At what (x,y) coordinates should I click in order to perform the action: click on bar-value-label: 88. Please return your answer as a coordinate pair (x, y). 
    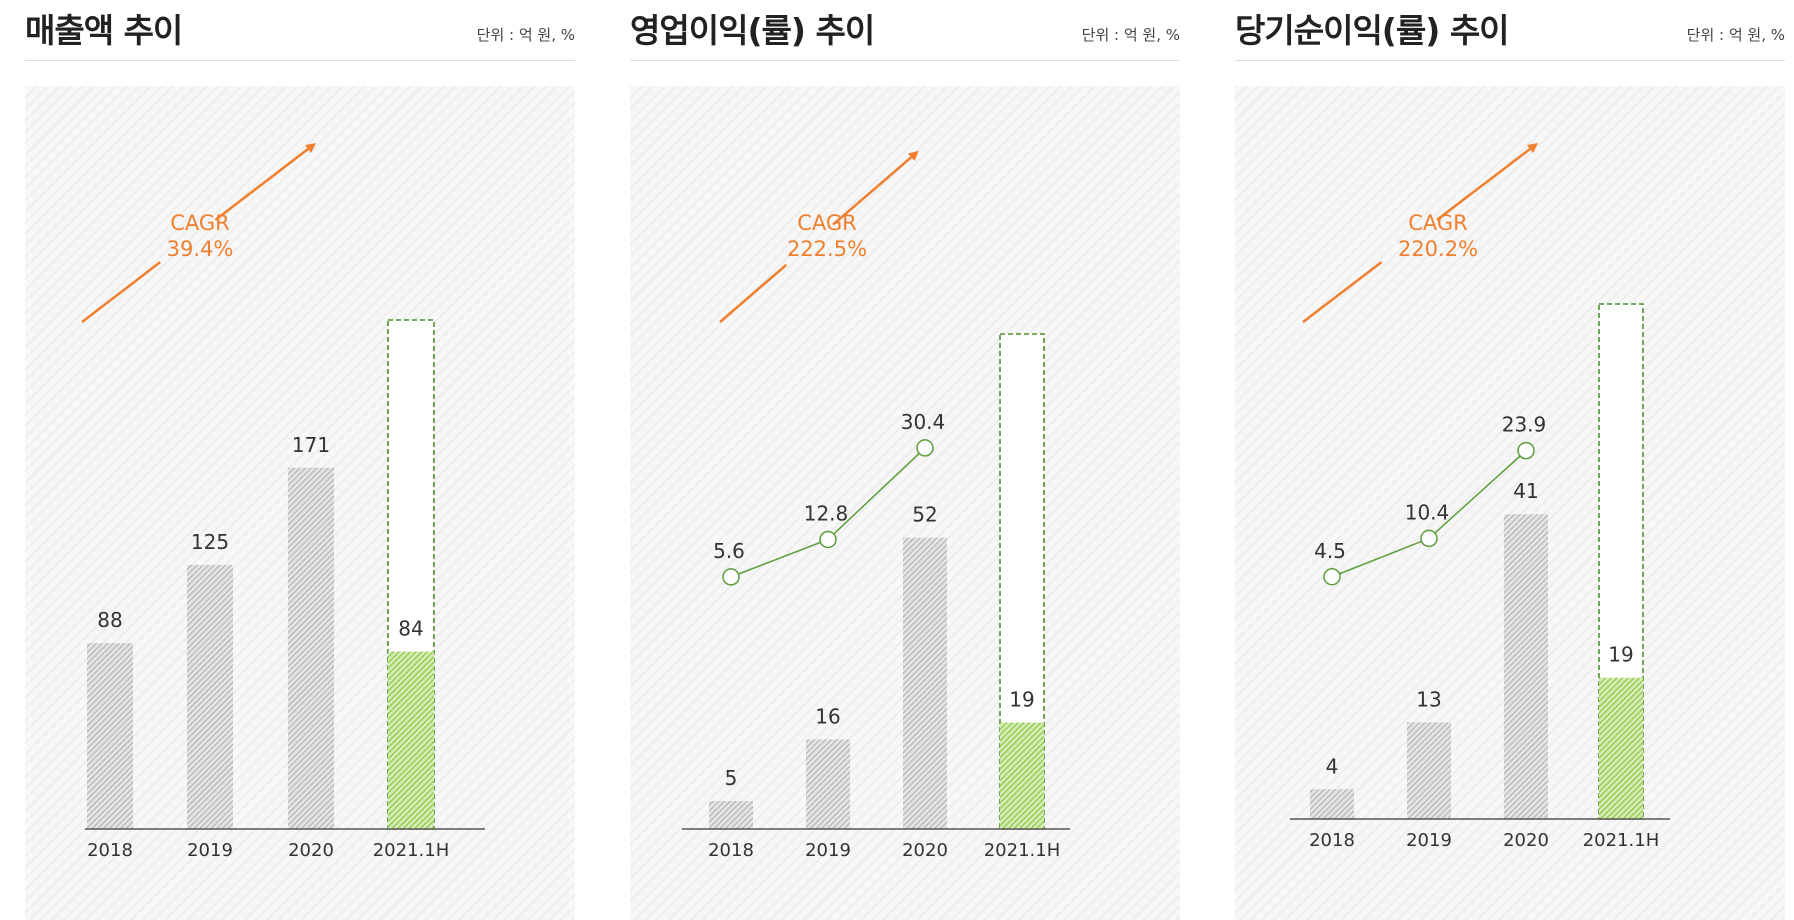
    Looking at the image, I should click on (109, 620).